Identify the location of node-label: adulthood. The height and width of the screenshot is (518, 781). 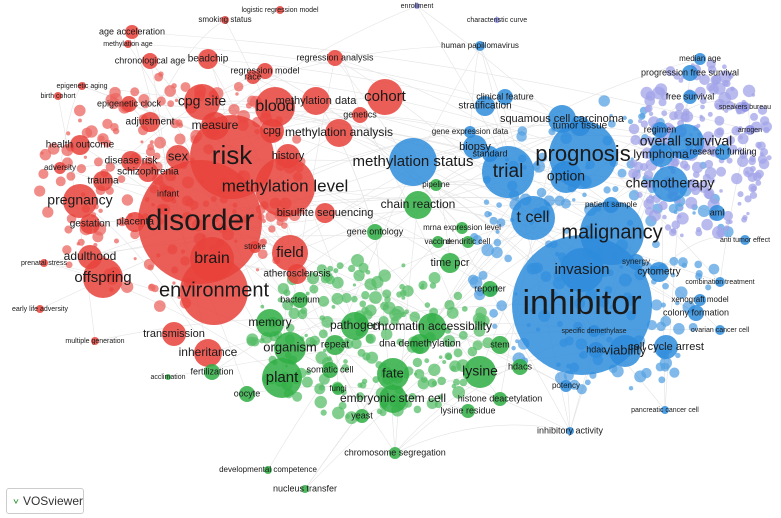
(90, 256).